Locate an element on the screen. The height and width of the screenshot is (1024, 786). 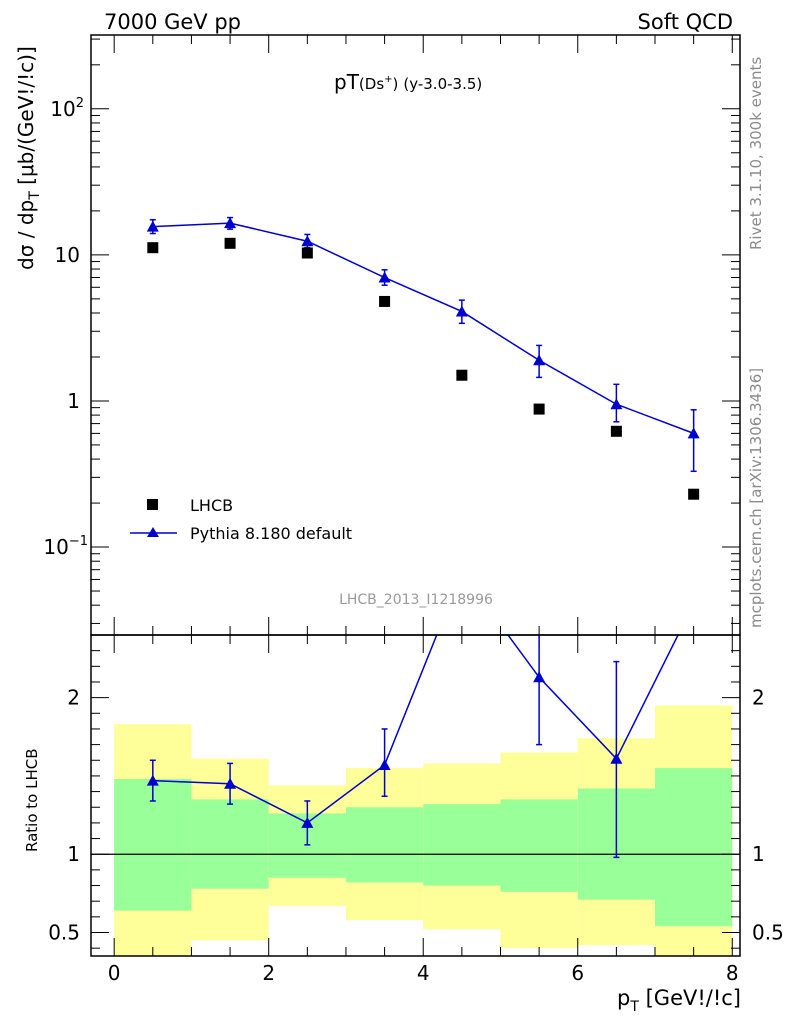
x-tick-label: 8 is located at coordinates (732, 973).